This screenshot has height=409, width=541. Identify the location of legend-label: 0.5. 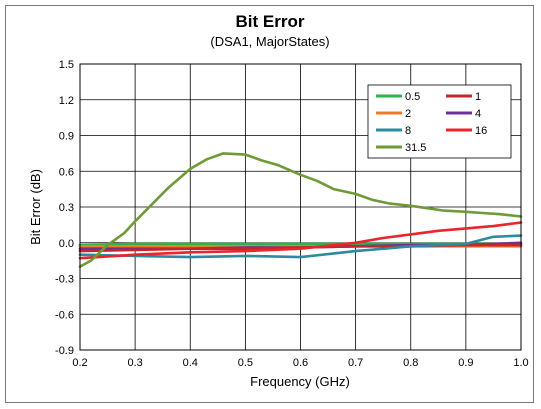
(412, 97).